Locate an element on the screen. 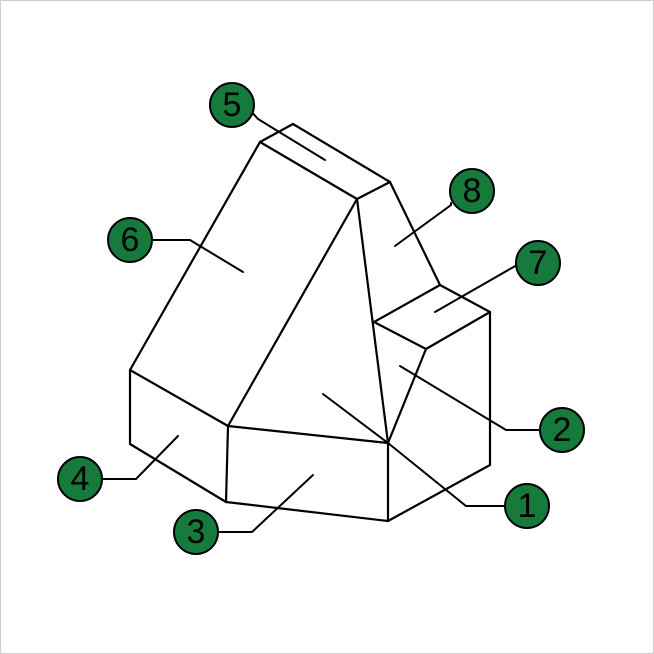  badge-6-circle is located at coordinates (130, 240).